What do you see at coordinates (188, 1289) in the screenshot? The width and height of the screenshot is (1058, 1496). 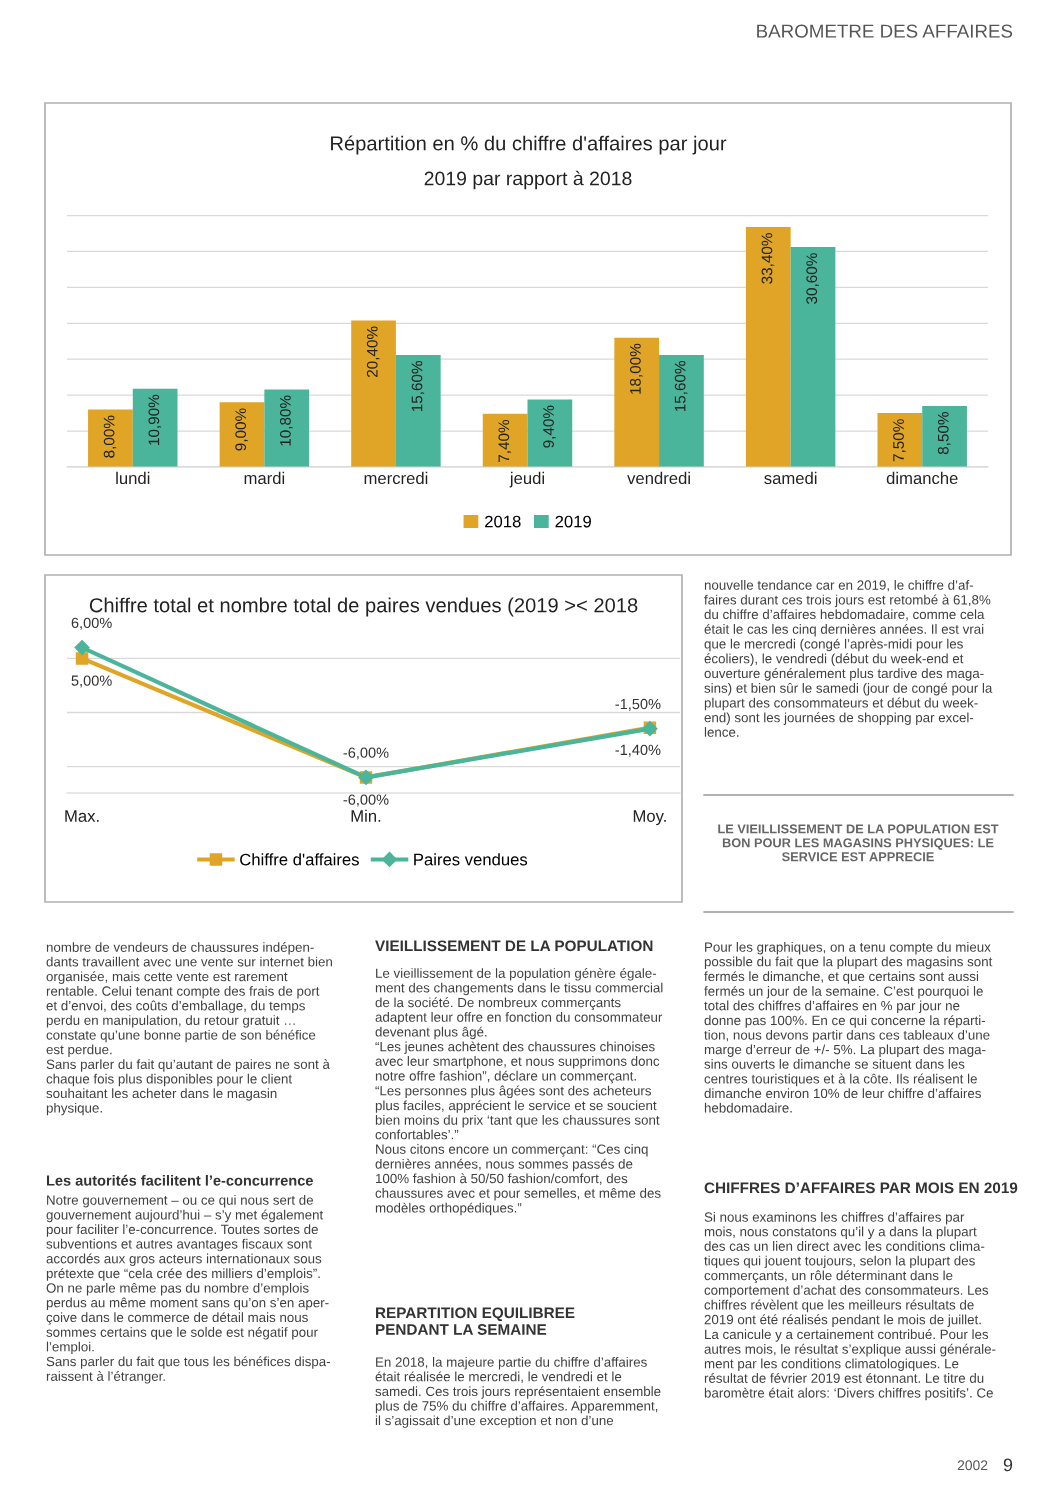 I see `text: Notre gouvernement – ou ce qui nous sert de gouvernement aujourd’hui – s’y met également pour faciliter l’e-concurrence. Toutes sortes de subventions et autres avantages fiscaux sont accordés aux gros acteurs internationaux sous prétexte que “cela crée des milliers d’emplois”. On ne parle même pas du nombre d’emplois perdus au même moment sans qu’on s’en aper- çoive dans le commerce de détail mais nous sommes certains que le solde est négatif pour l’emploi. Sans parler du fait que tous les bénéfices dispa- raissent à l’étranger.` at bounding box center [188, 1289].